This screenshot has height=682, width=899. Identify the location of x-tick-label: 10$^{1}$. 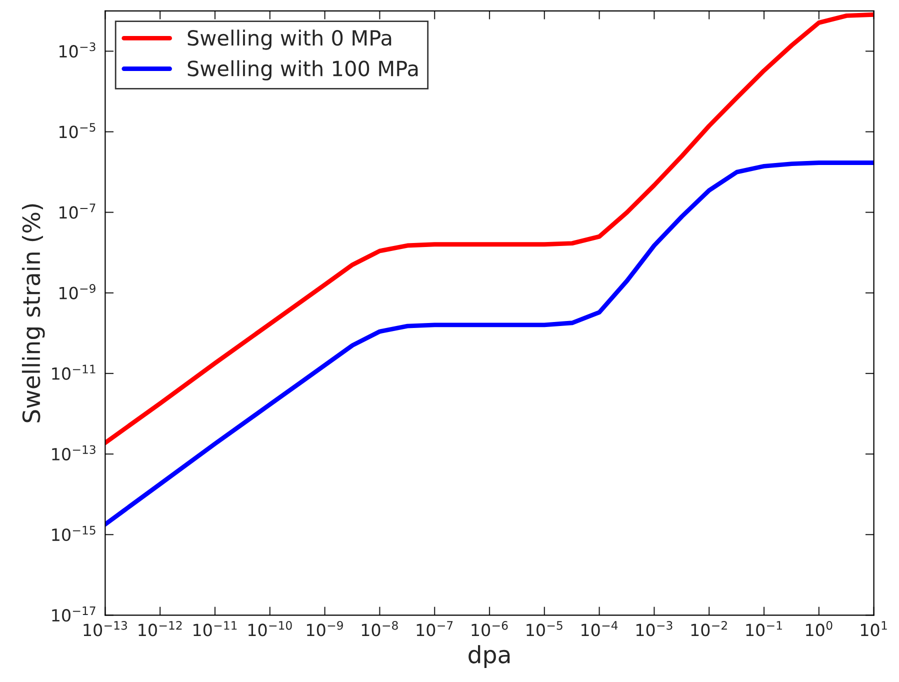
(873, 628).